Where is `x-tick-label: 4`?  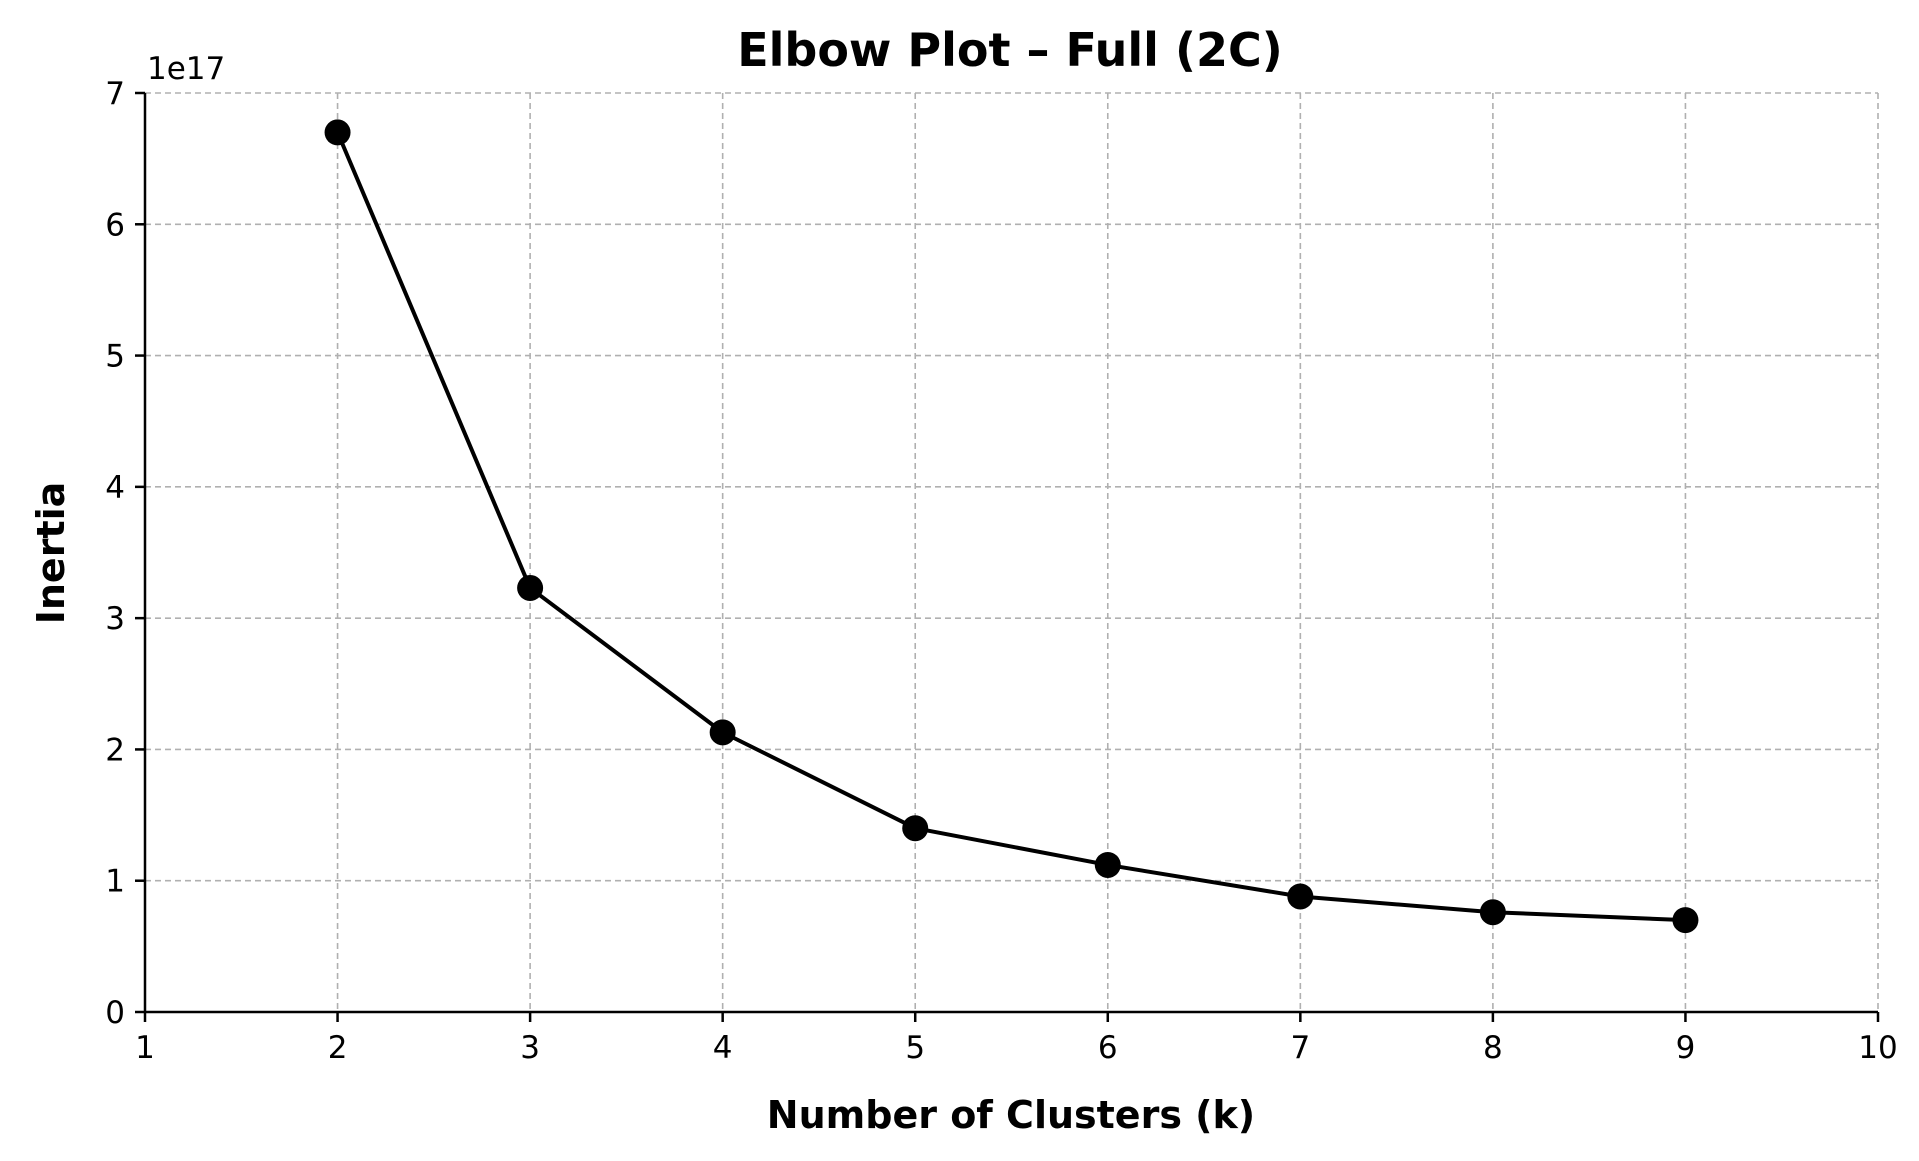
x-tick-label: 4 is located at coordinates (723, 1048).